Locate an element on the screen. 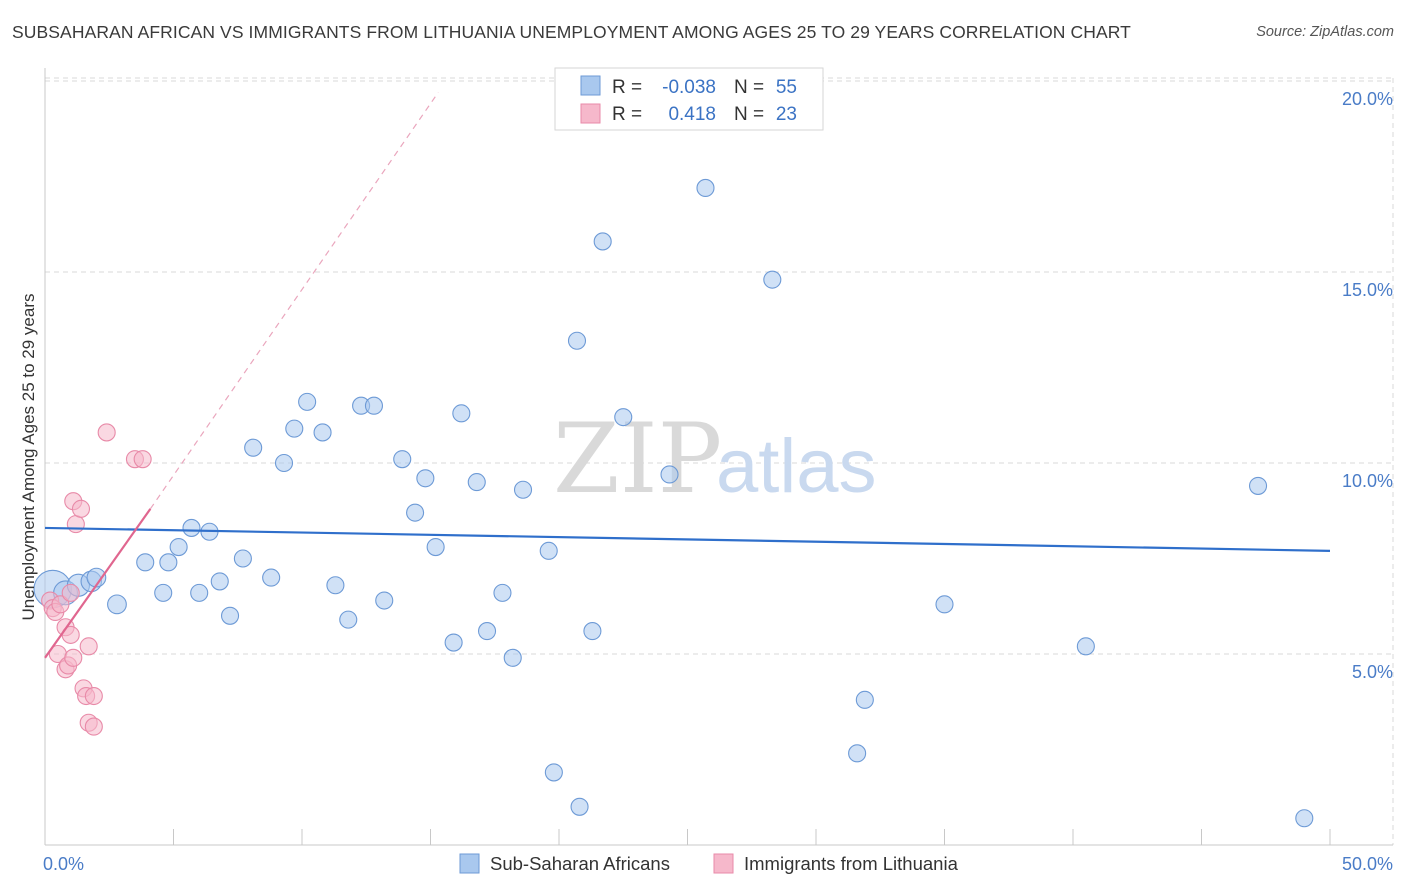  bottom-legend-swatch-blue is located at coordinates (469, 863).